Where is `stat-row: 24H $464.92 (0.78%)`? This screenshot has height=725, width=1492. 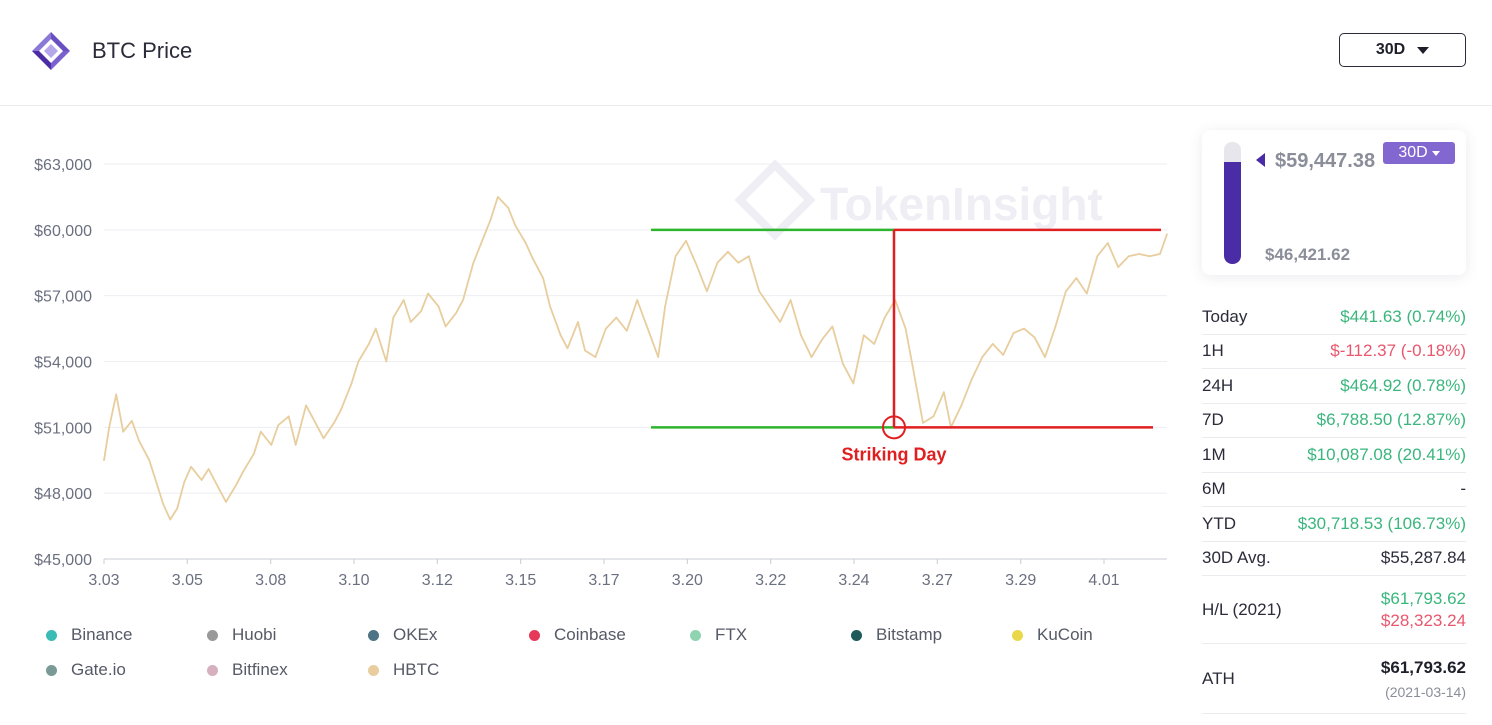
stat-row: 24H $464.92 (0.78%) is located at coordinates (1334, 386).